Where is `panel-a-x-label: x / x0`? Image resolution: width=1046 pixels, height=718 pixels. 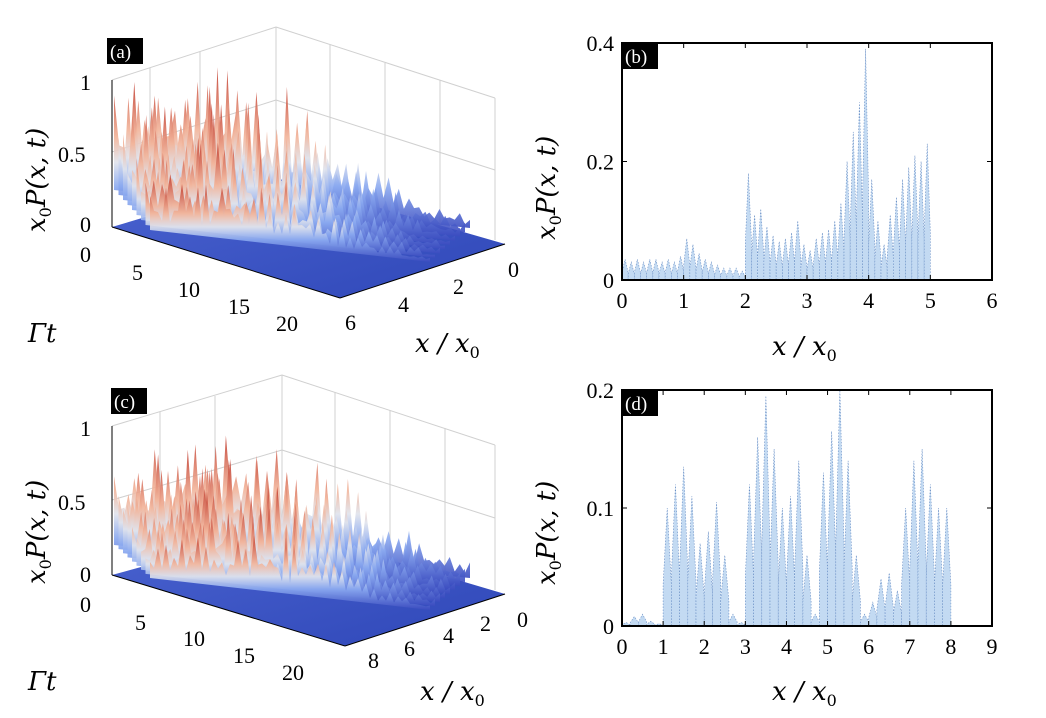 panel-a-x-label: x / x0 is located at coordinates (447, 345).